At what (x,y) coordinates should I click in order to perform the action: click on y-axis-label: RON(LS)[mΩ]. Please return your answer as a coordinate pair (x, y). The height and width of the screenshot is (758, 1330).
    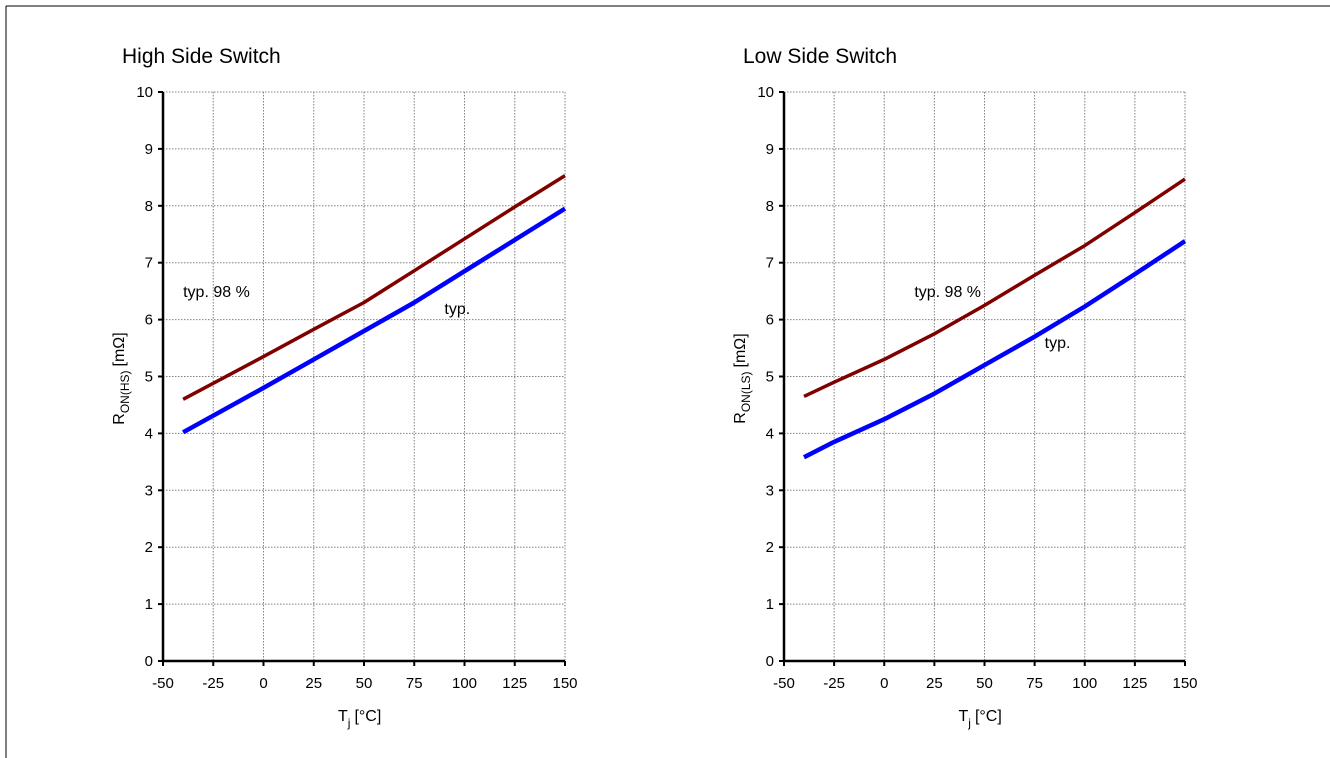
    Looking at the image, I should click on (742, 378).